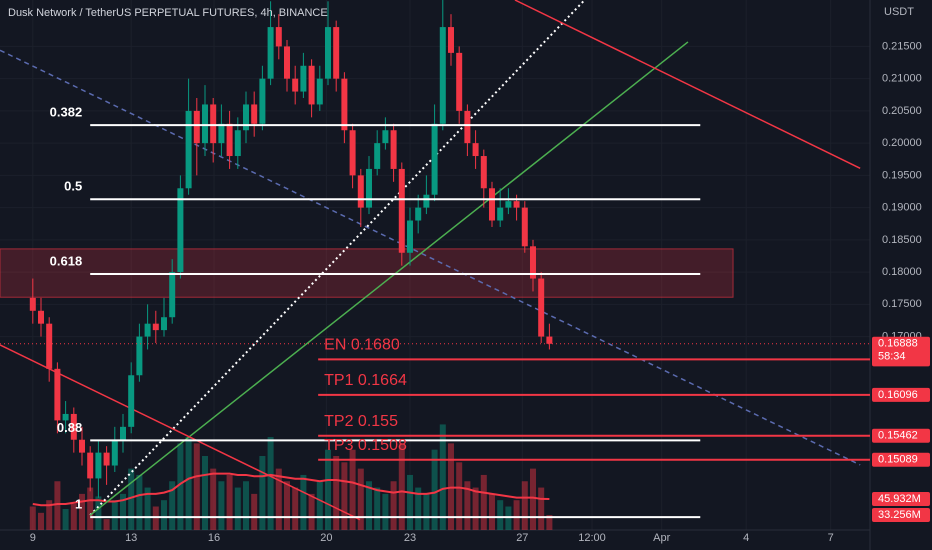 The width and height of the screenshot is (932, 550). I want to click on volume-tag, so click(901, 515).